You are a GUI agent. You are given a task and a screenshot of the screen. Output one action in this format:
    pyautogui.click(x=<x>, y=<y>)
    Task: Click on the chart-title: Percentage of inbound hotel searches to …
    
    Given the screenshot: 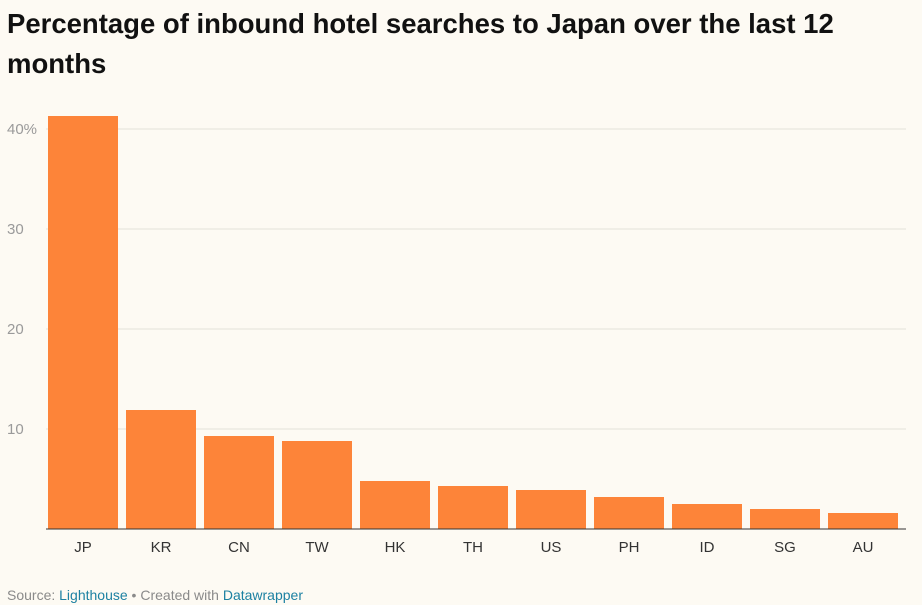 What is the action you would take?
    pyautogui.click(x=420, y=43)
    